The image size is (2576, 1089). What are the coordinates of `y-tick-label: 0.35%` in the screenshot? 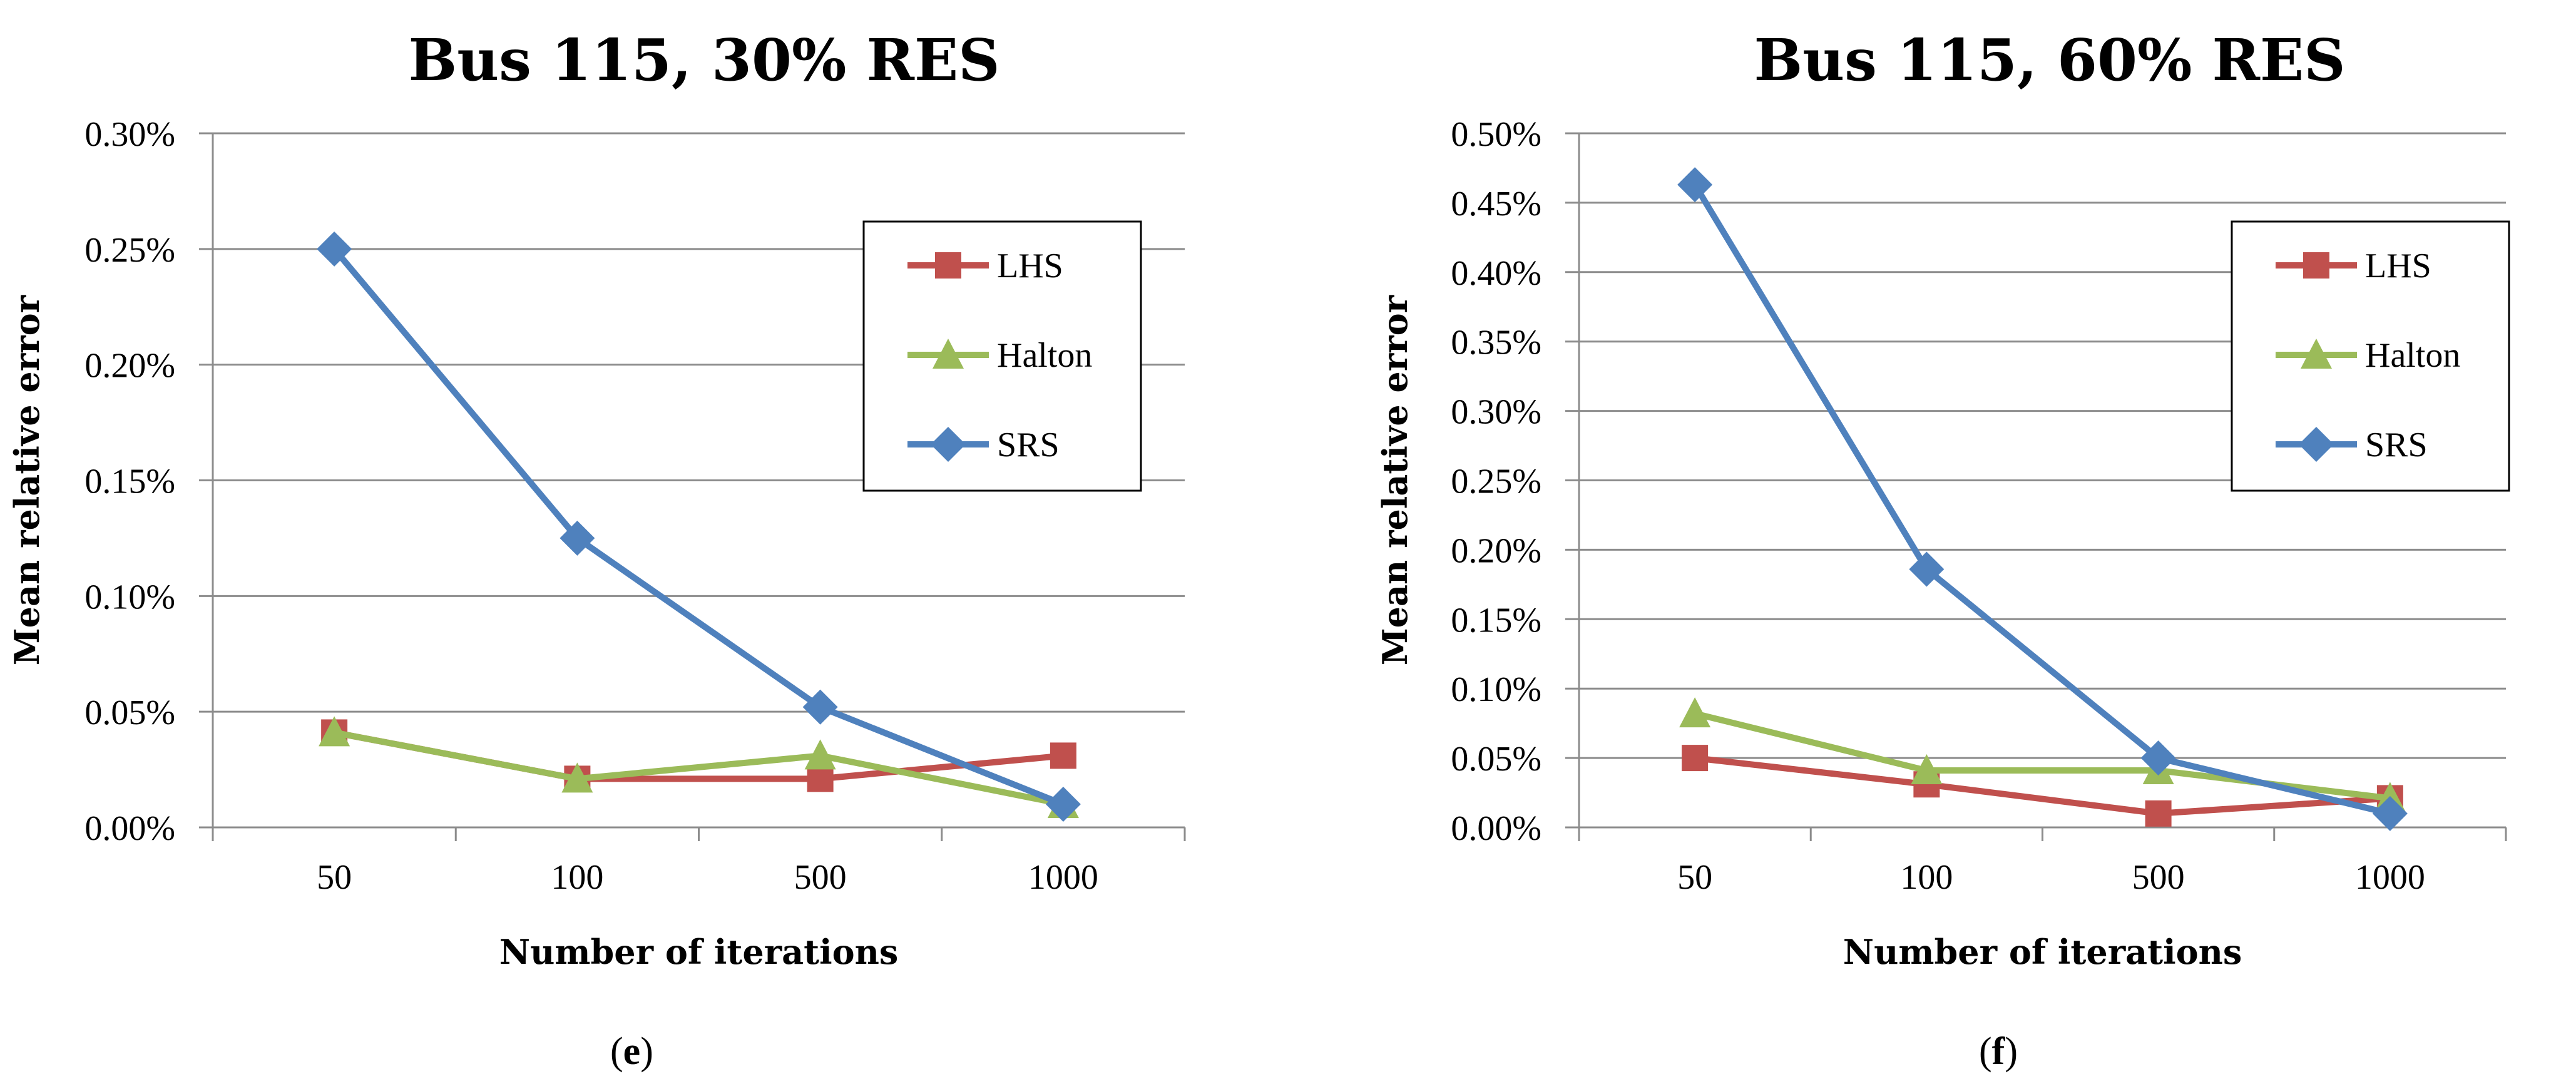 It's located at (1496, 343).